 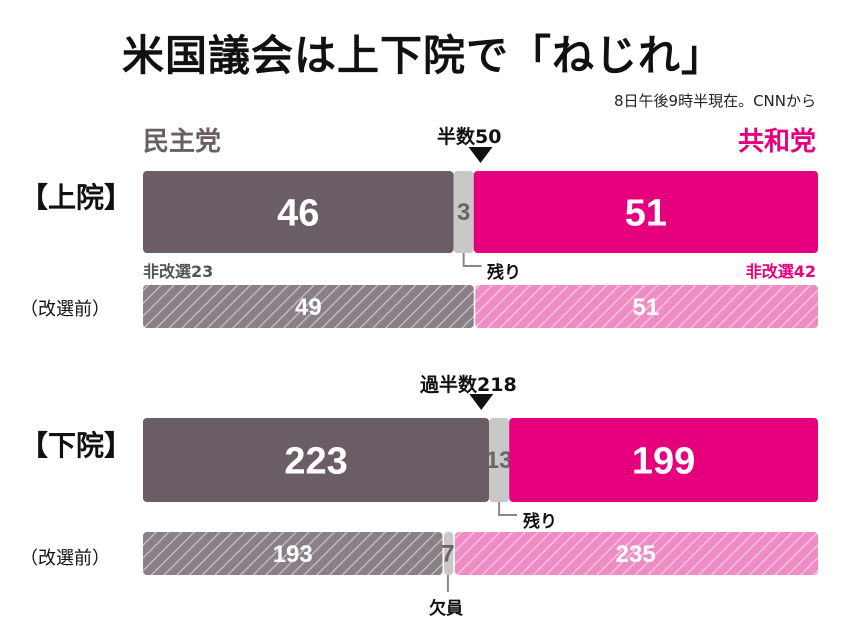 I want to click on house-bar-残り, so click(x=499, y=460).